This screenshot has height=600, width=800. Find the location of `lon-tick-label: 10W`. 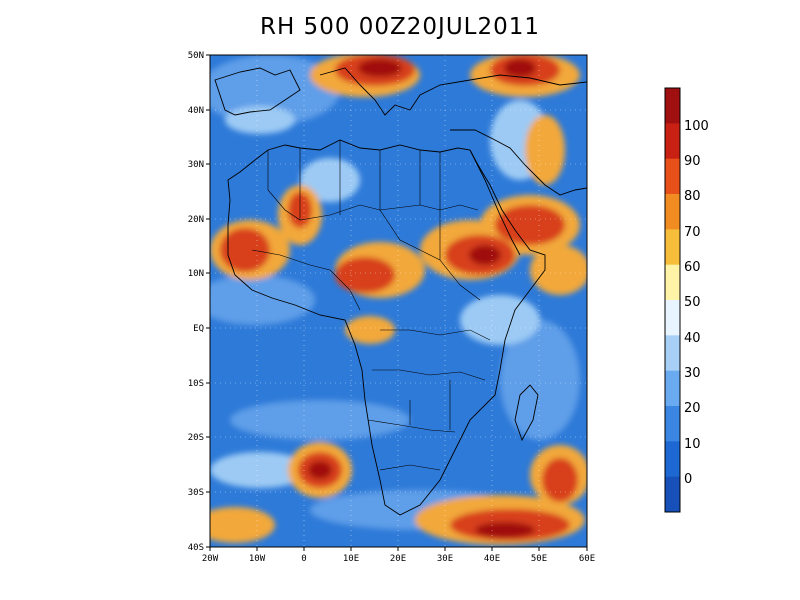

lon-tick-label: 10W is located at coordinates (257, 559).